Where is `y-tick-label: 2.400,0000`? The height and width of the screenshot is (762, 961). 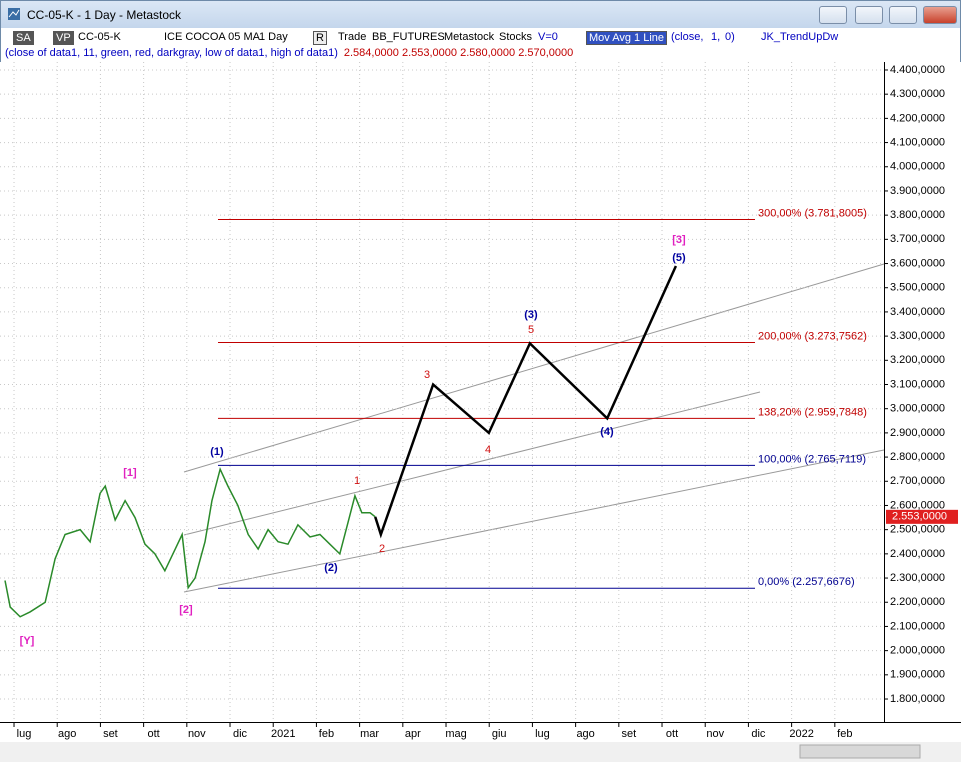 y-tick-label: 2.400,0000 is located at coordinates (917, 554).